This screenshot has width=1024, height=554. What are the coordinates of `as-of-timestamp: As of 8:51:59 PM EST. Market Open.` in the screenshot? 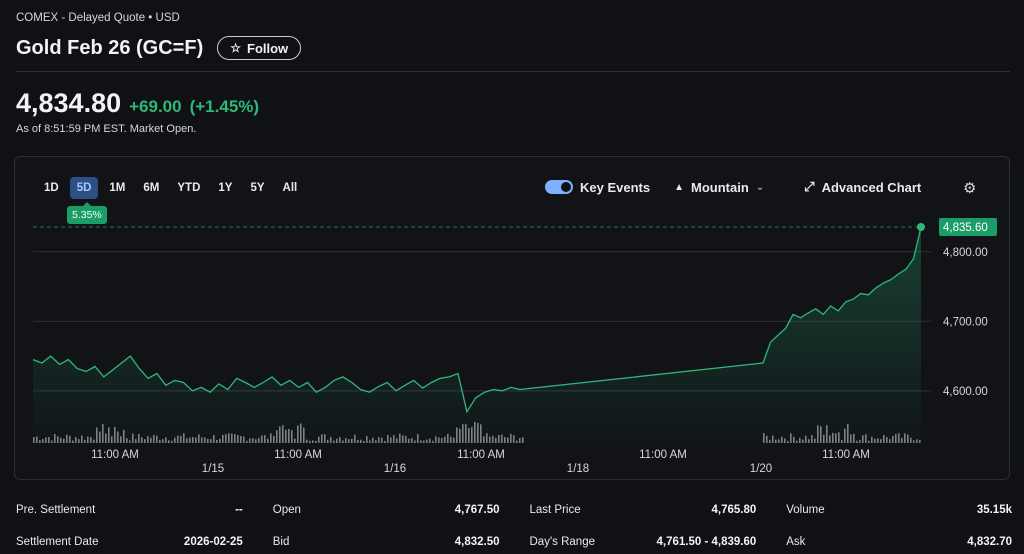 It's located at (106, 129).